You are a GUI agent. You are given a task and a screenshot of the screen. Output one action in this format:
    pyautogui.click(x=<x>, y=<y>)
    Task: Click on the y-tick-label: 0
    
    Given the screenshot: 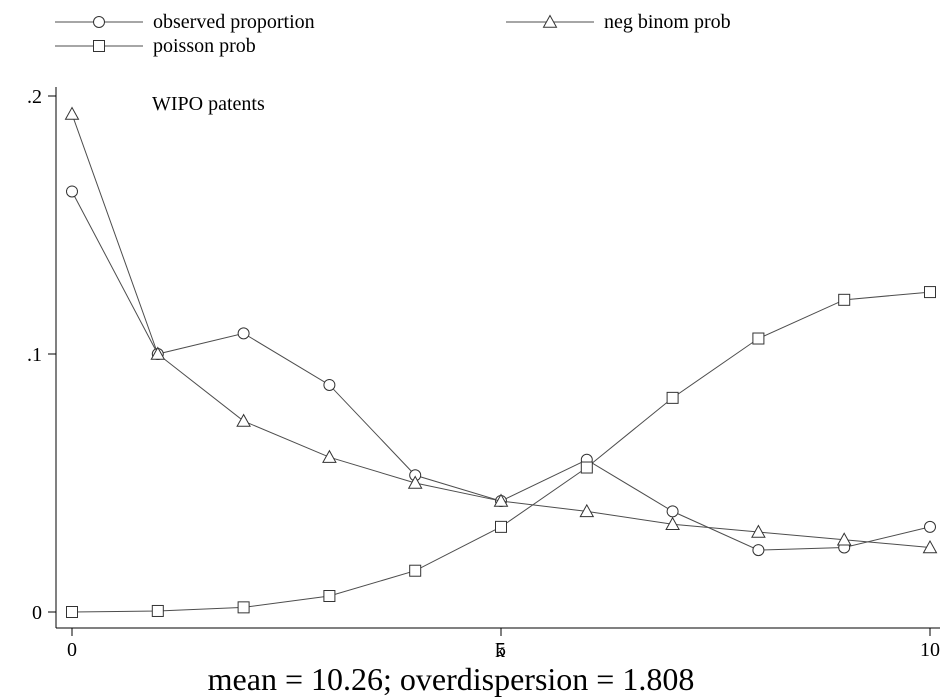 What is the action you would take?
    pyautogui.click(x=37, y=613)
    